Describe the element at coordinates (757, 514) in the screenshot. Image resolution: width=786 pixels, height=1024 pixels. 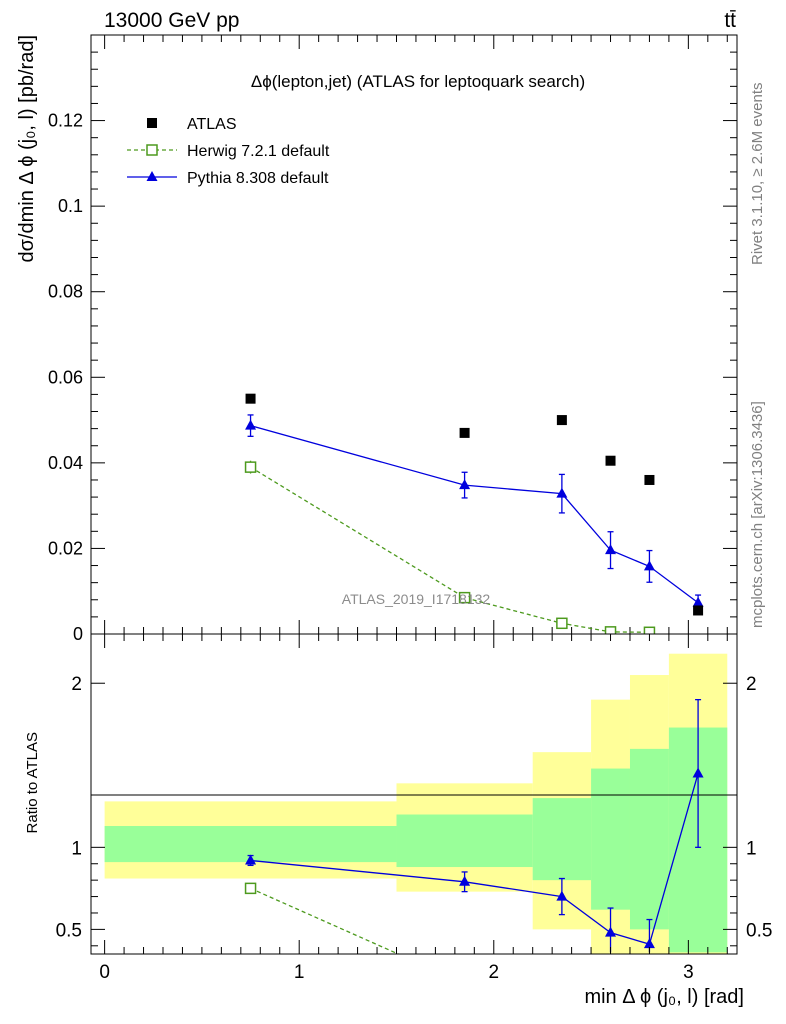
I see `side-mcplots-label: mcplots.cern.ch [arXiv:1306.3436]` at that location.